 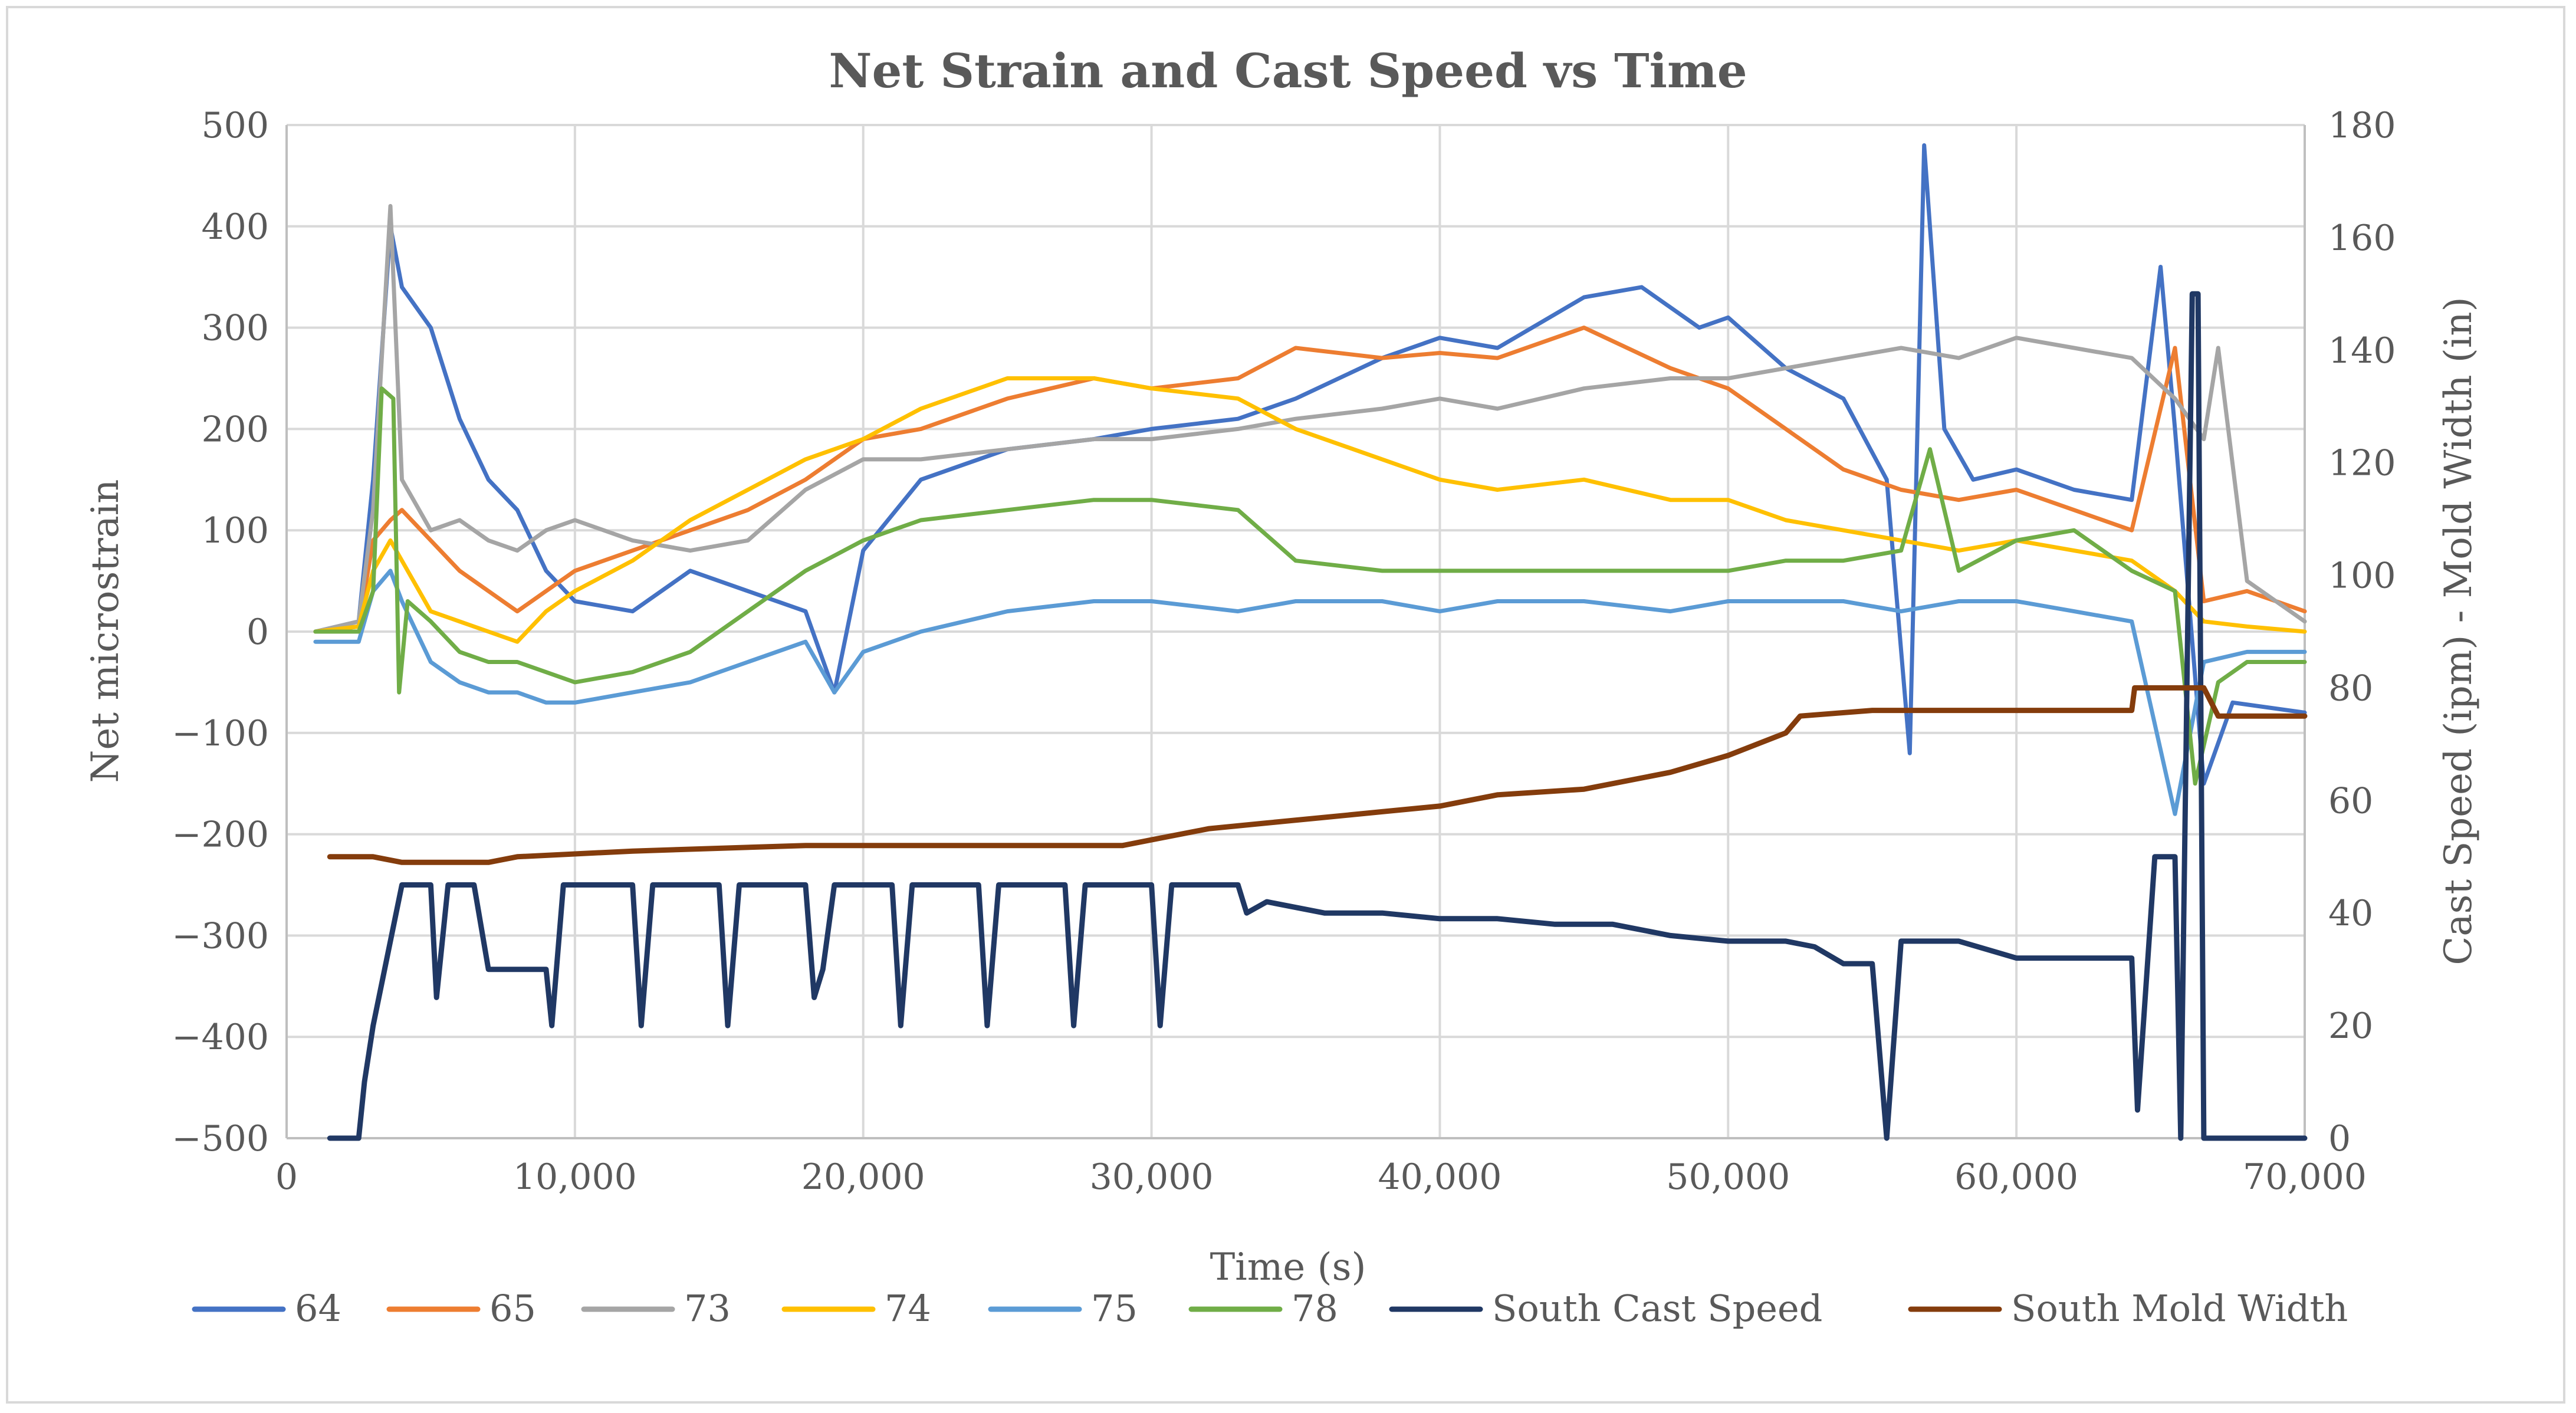 What do you see at coordinates (258, 632) in the screenshot?
I see `y-tick-label: 0` at bounding box center [258, 632].